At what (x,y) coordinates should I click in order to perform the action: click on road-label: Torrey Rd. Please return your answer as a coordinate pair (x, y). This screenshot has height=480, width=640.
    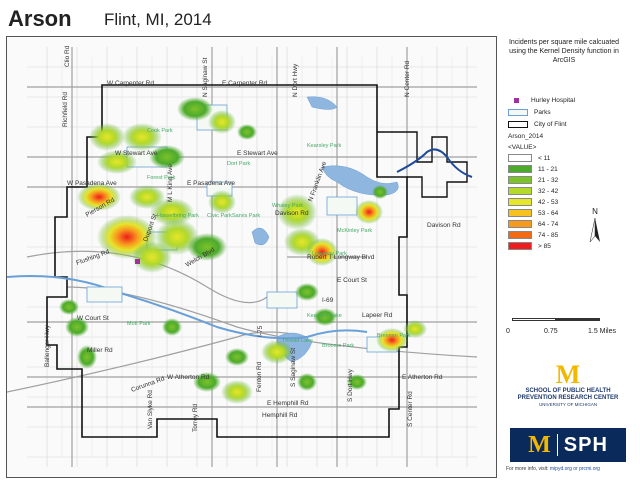
    Looking at the image, I should click on (195, 417).